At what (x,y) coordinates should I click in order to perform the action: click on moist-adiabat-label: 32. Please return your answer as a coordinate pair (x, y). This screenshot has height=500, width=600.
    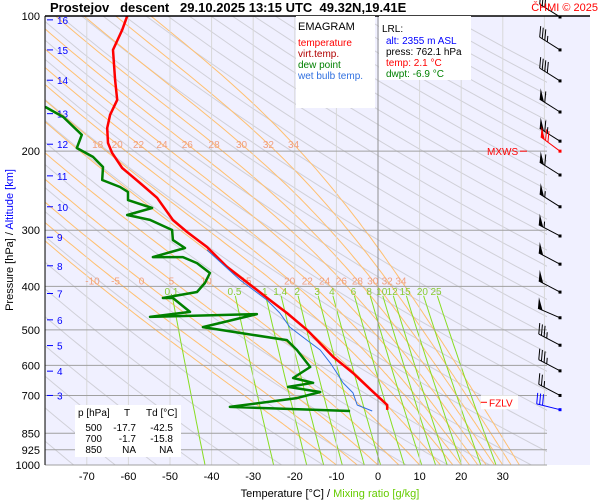
    Looking at the image, I should click on (269, 145).